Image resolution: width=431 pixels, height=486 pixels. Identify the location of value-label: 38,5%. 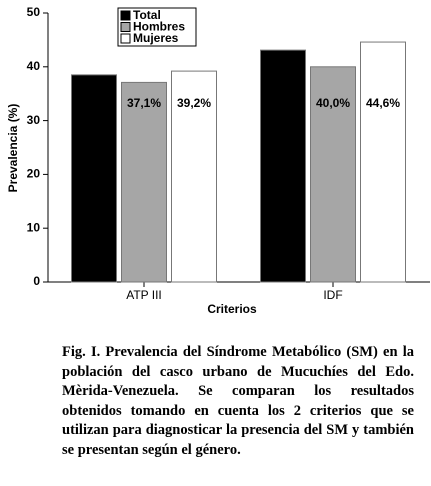
(94, 103).